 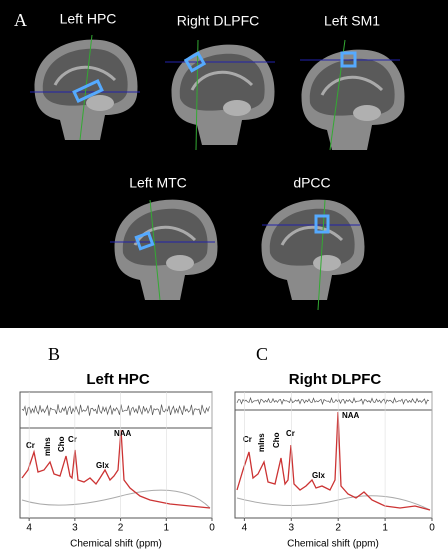 What do you see at coordinates (335, 379) in the screenshot?
I see `panel-title: Right DLPFC` at bounding box center [335, 379].